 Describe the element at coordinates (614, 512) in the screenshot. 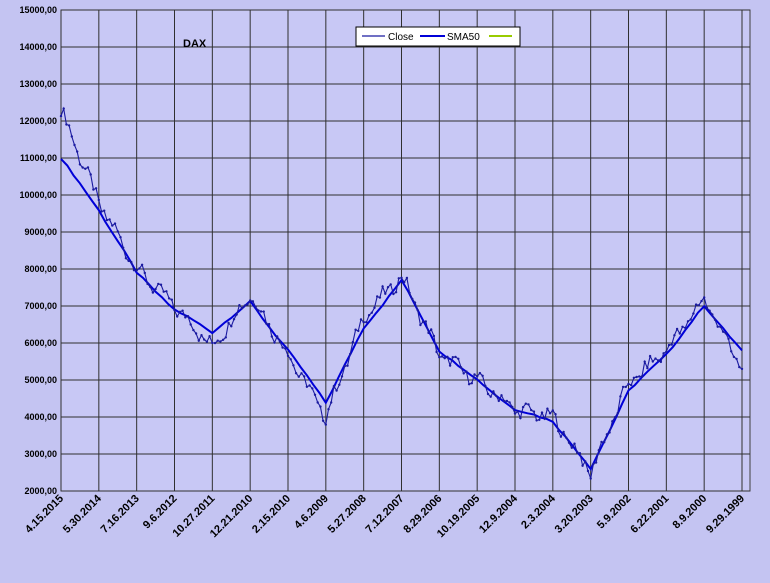

I see `x-tick-label: 5.9.2002` at that location.